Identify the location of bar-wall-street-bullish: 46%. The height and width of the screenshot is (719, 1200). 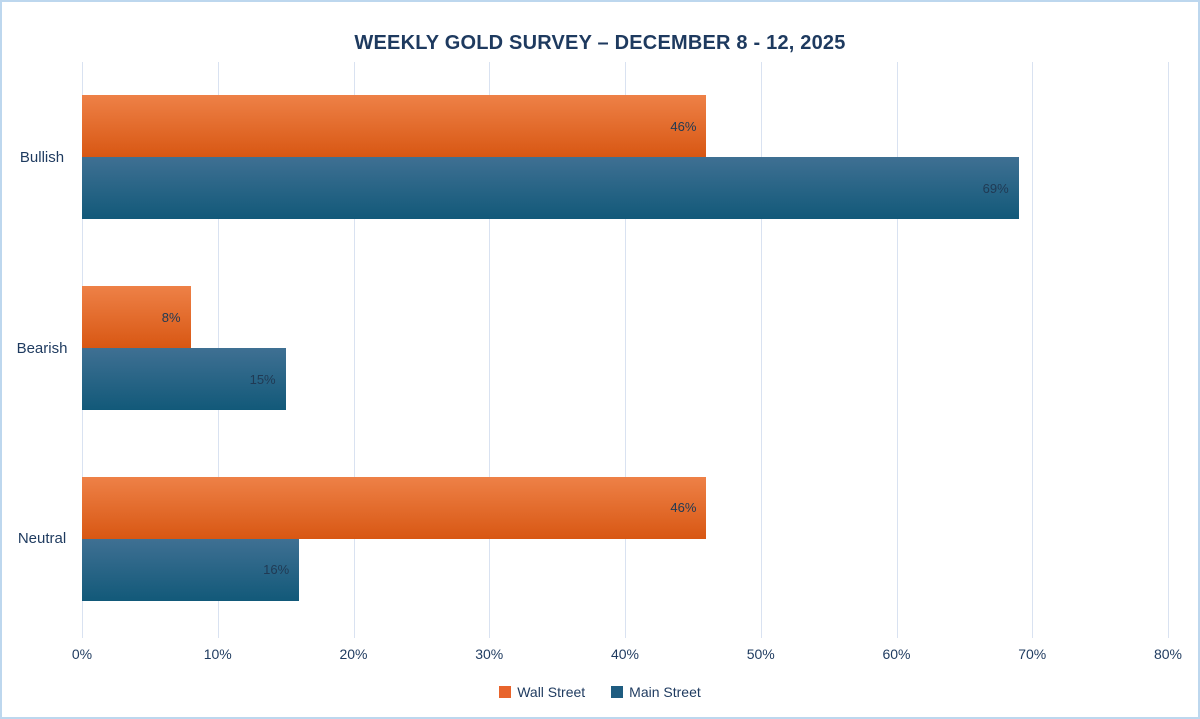
(394, 126).